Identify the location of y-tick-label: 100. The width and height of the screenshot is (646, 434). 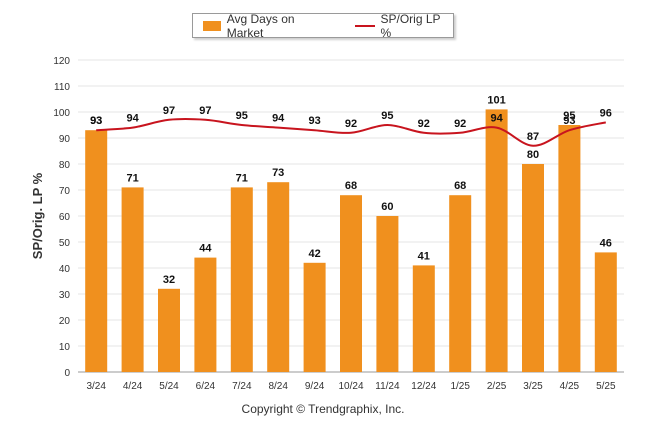
(61, 113).